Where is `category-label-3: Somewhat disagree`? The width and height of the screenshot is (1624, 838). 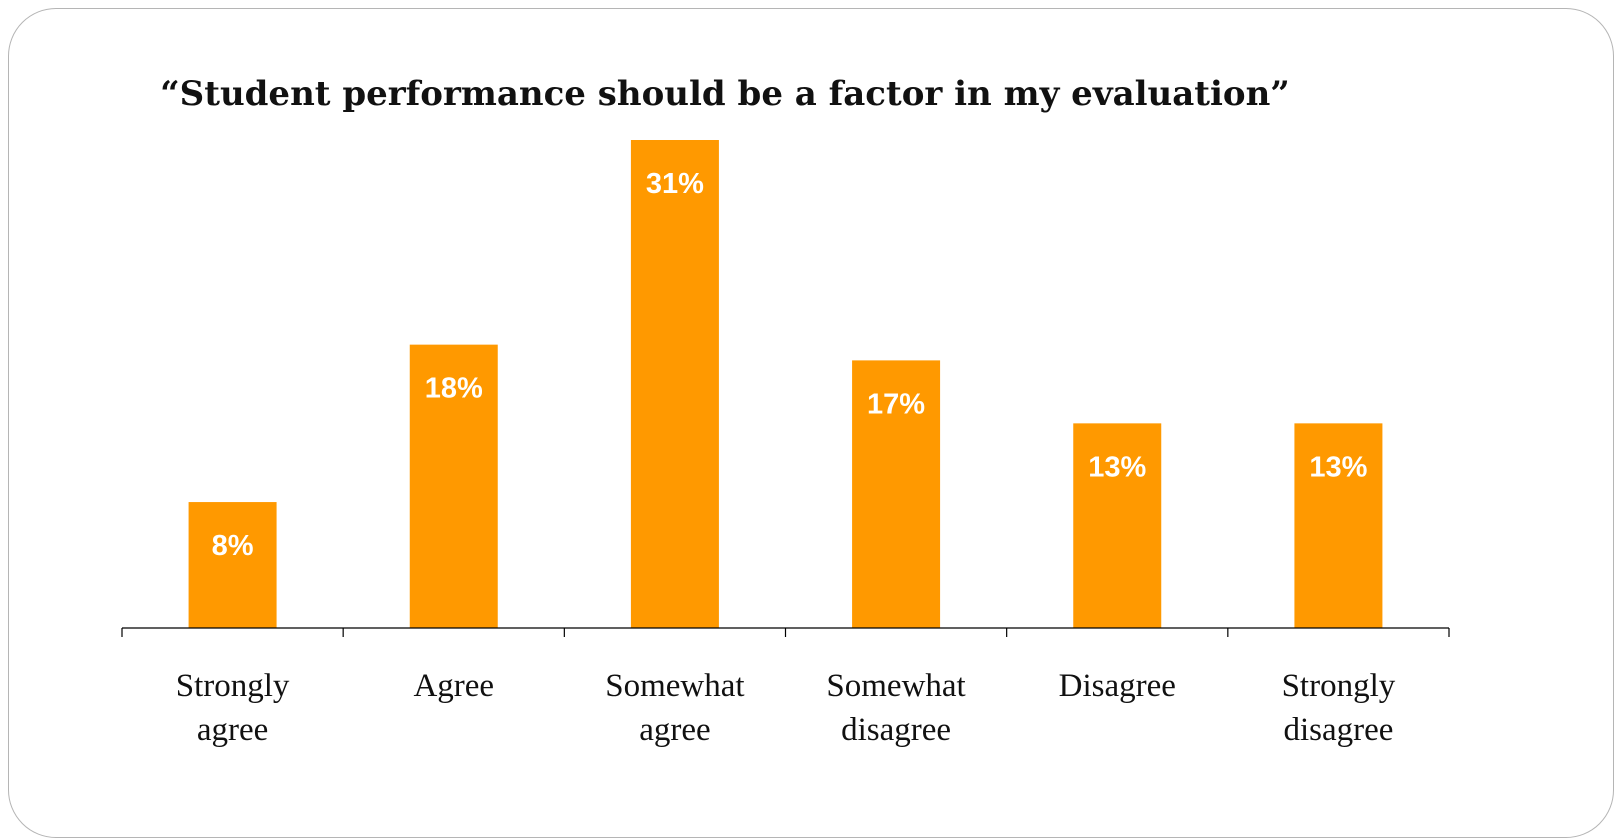 category-label-3: Somewhat disagree is located at coordinates (895, 708).